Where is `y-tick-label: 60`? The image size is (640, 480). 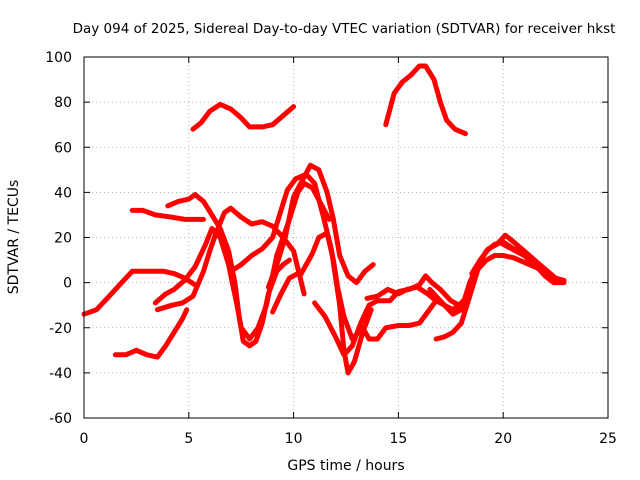 y-tick-label: 60 is located at coordinates (63, 148).